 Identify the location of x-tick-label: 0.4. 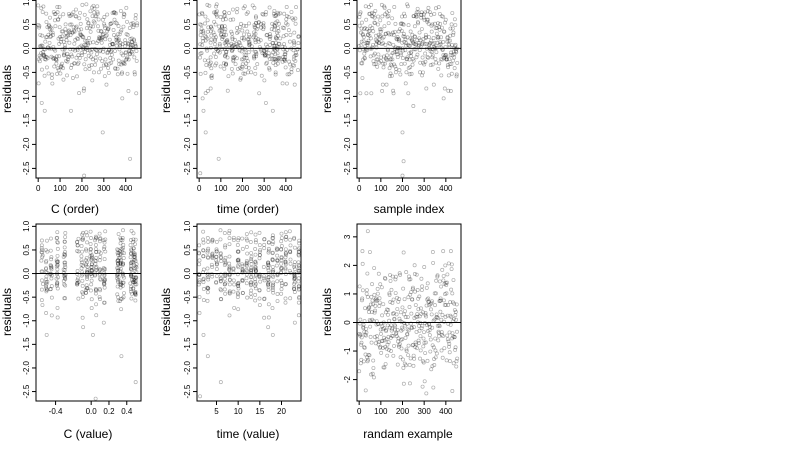
(127, 411).